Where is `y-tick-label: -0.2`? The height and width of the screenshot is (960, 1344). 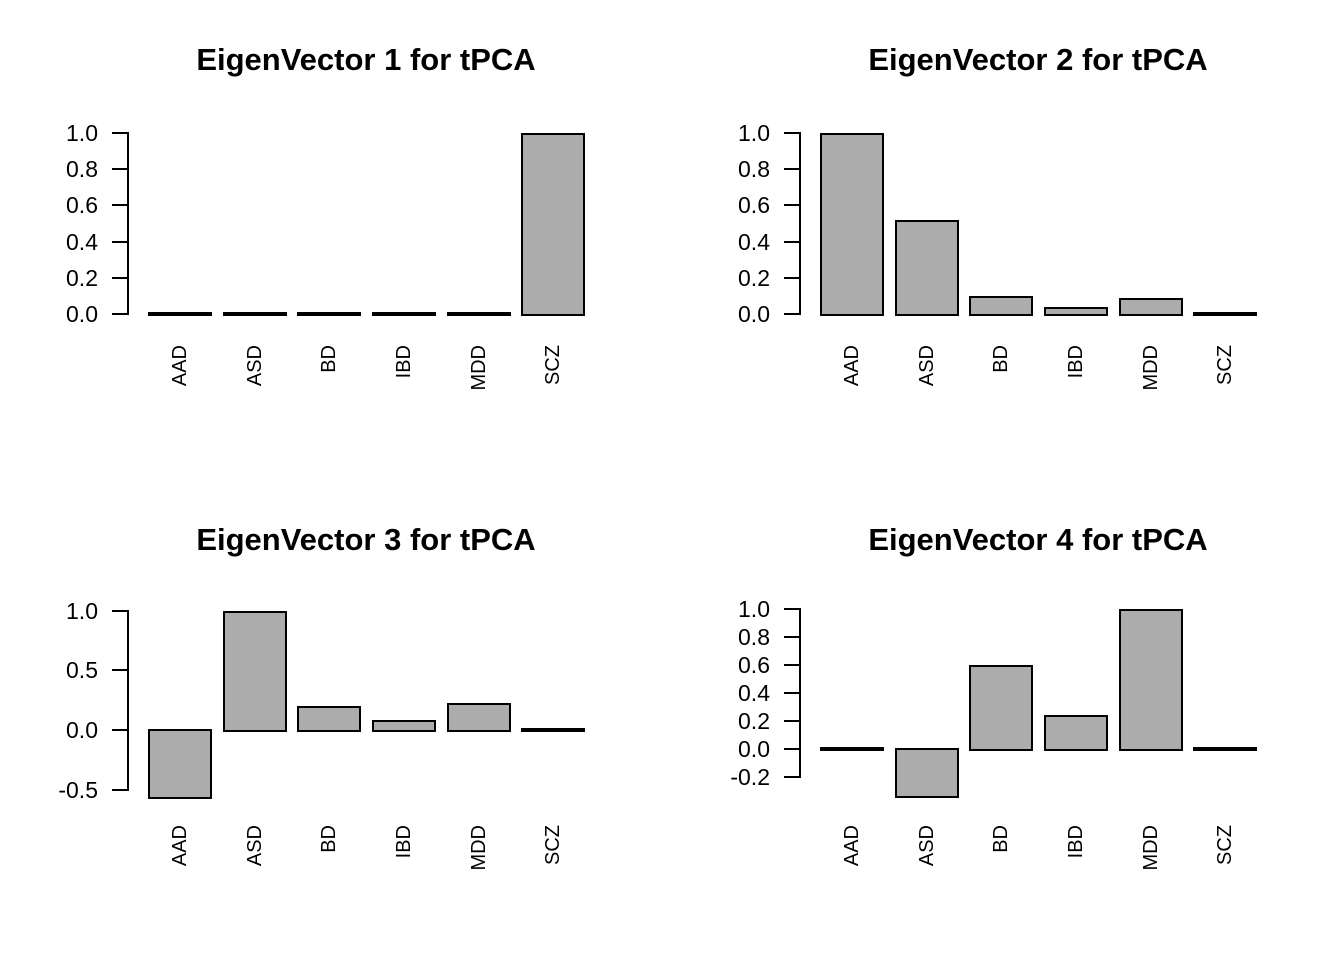 y-tick-label: -0.2 is located at coordinates (750, 777).